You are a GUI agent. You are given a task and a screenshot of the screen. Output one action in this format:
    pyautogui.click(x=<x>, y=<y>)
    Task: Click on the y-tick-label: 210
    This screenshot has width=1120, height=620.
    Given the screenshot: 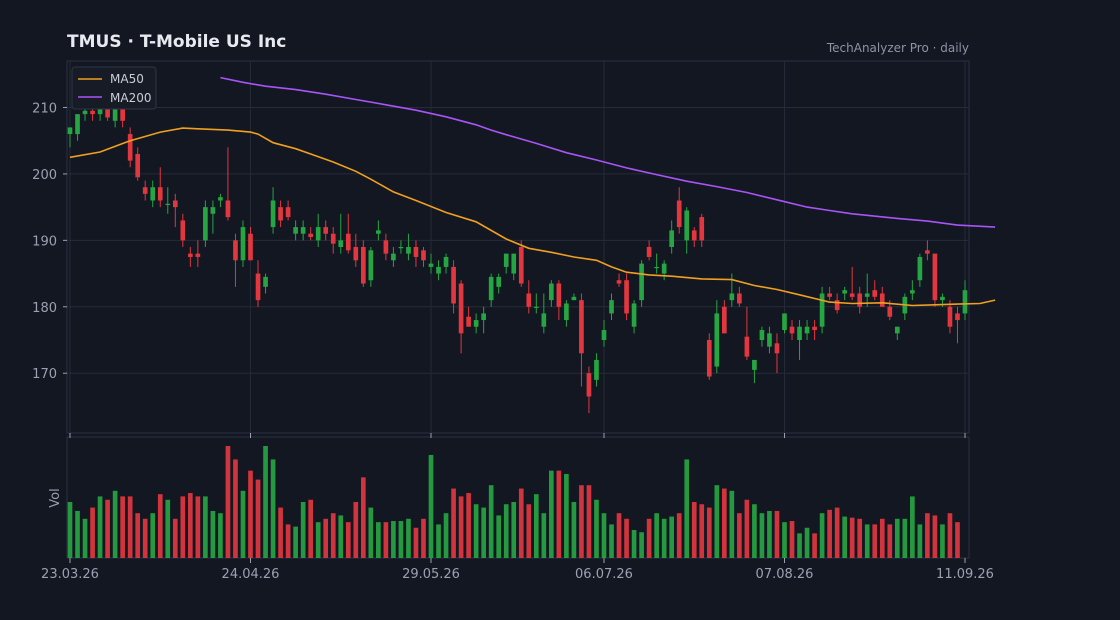 What is the action you would take?
    pyautogui.click(x=44, y=109)
    